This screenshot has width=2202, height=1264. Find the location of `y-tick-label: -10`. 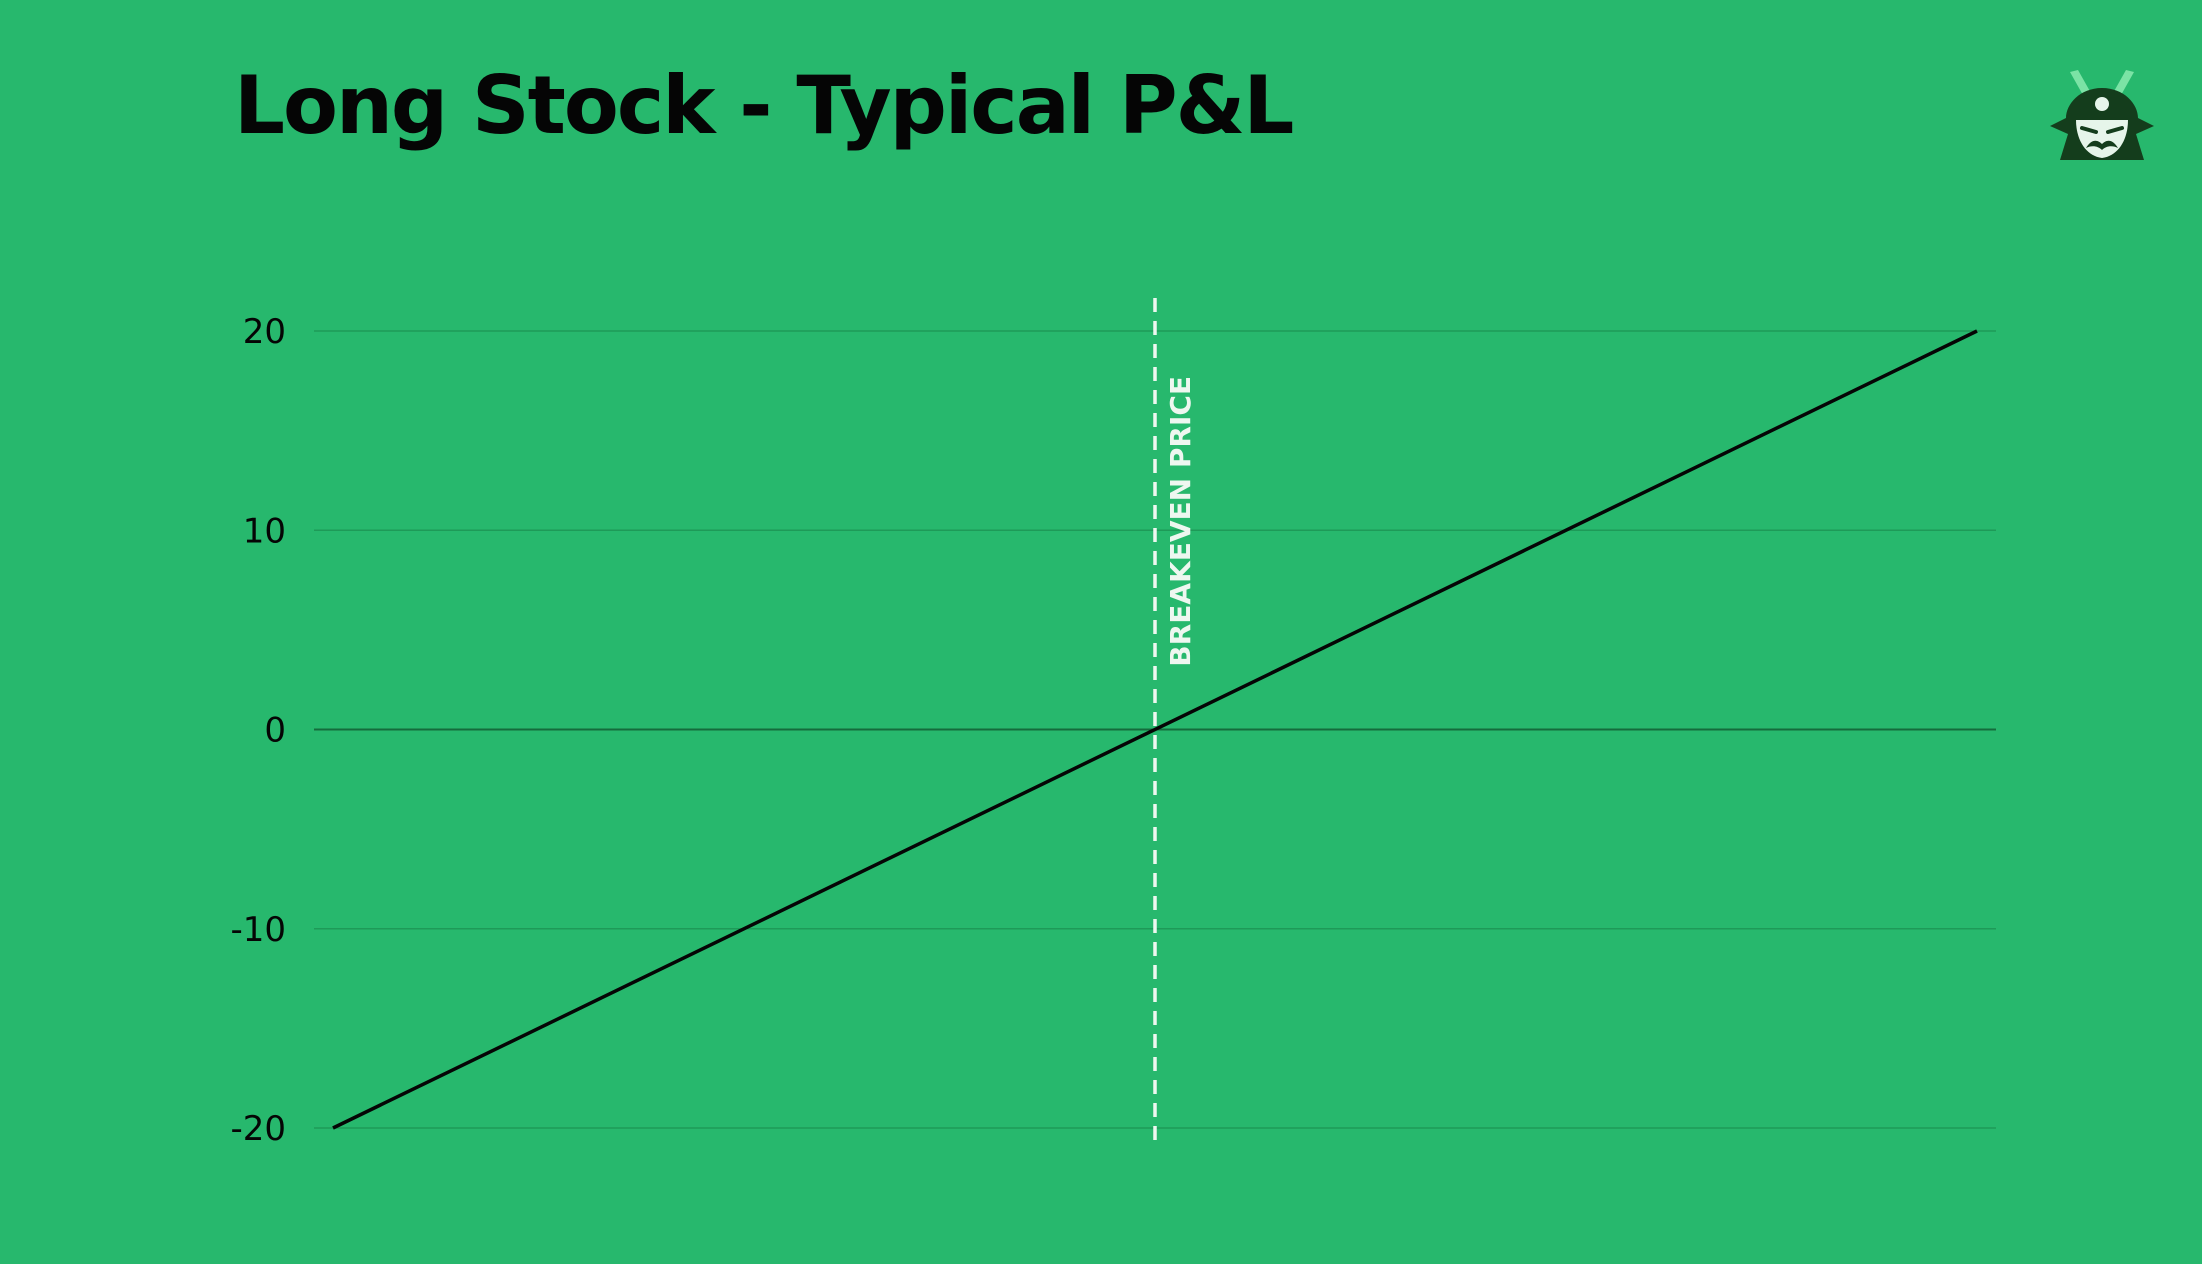

y-tick-label: -10 is located at coordinates (258, 930).